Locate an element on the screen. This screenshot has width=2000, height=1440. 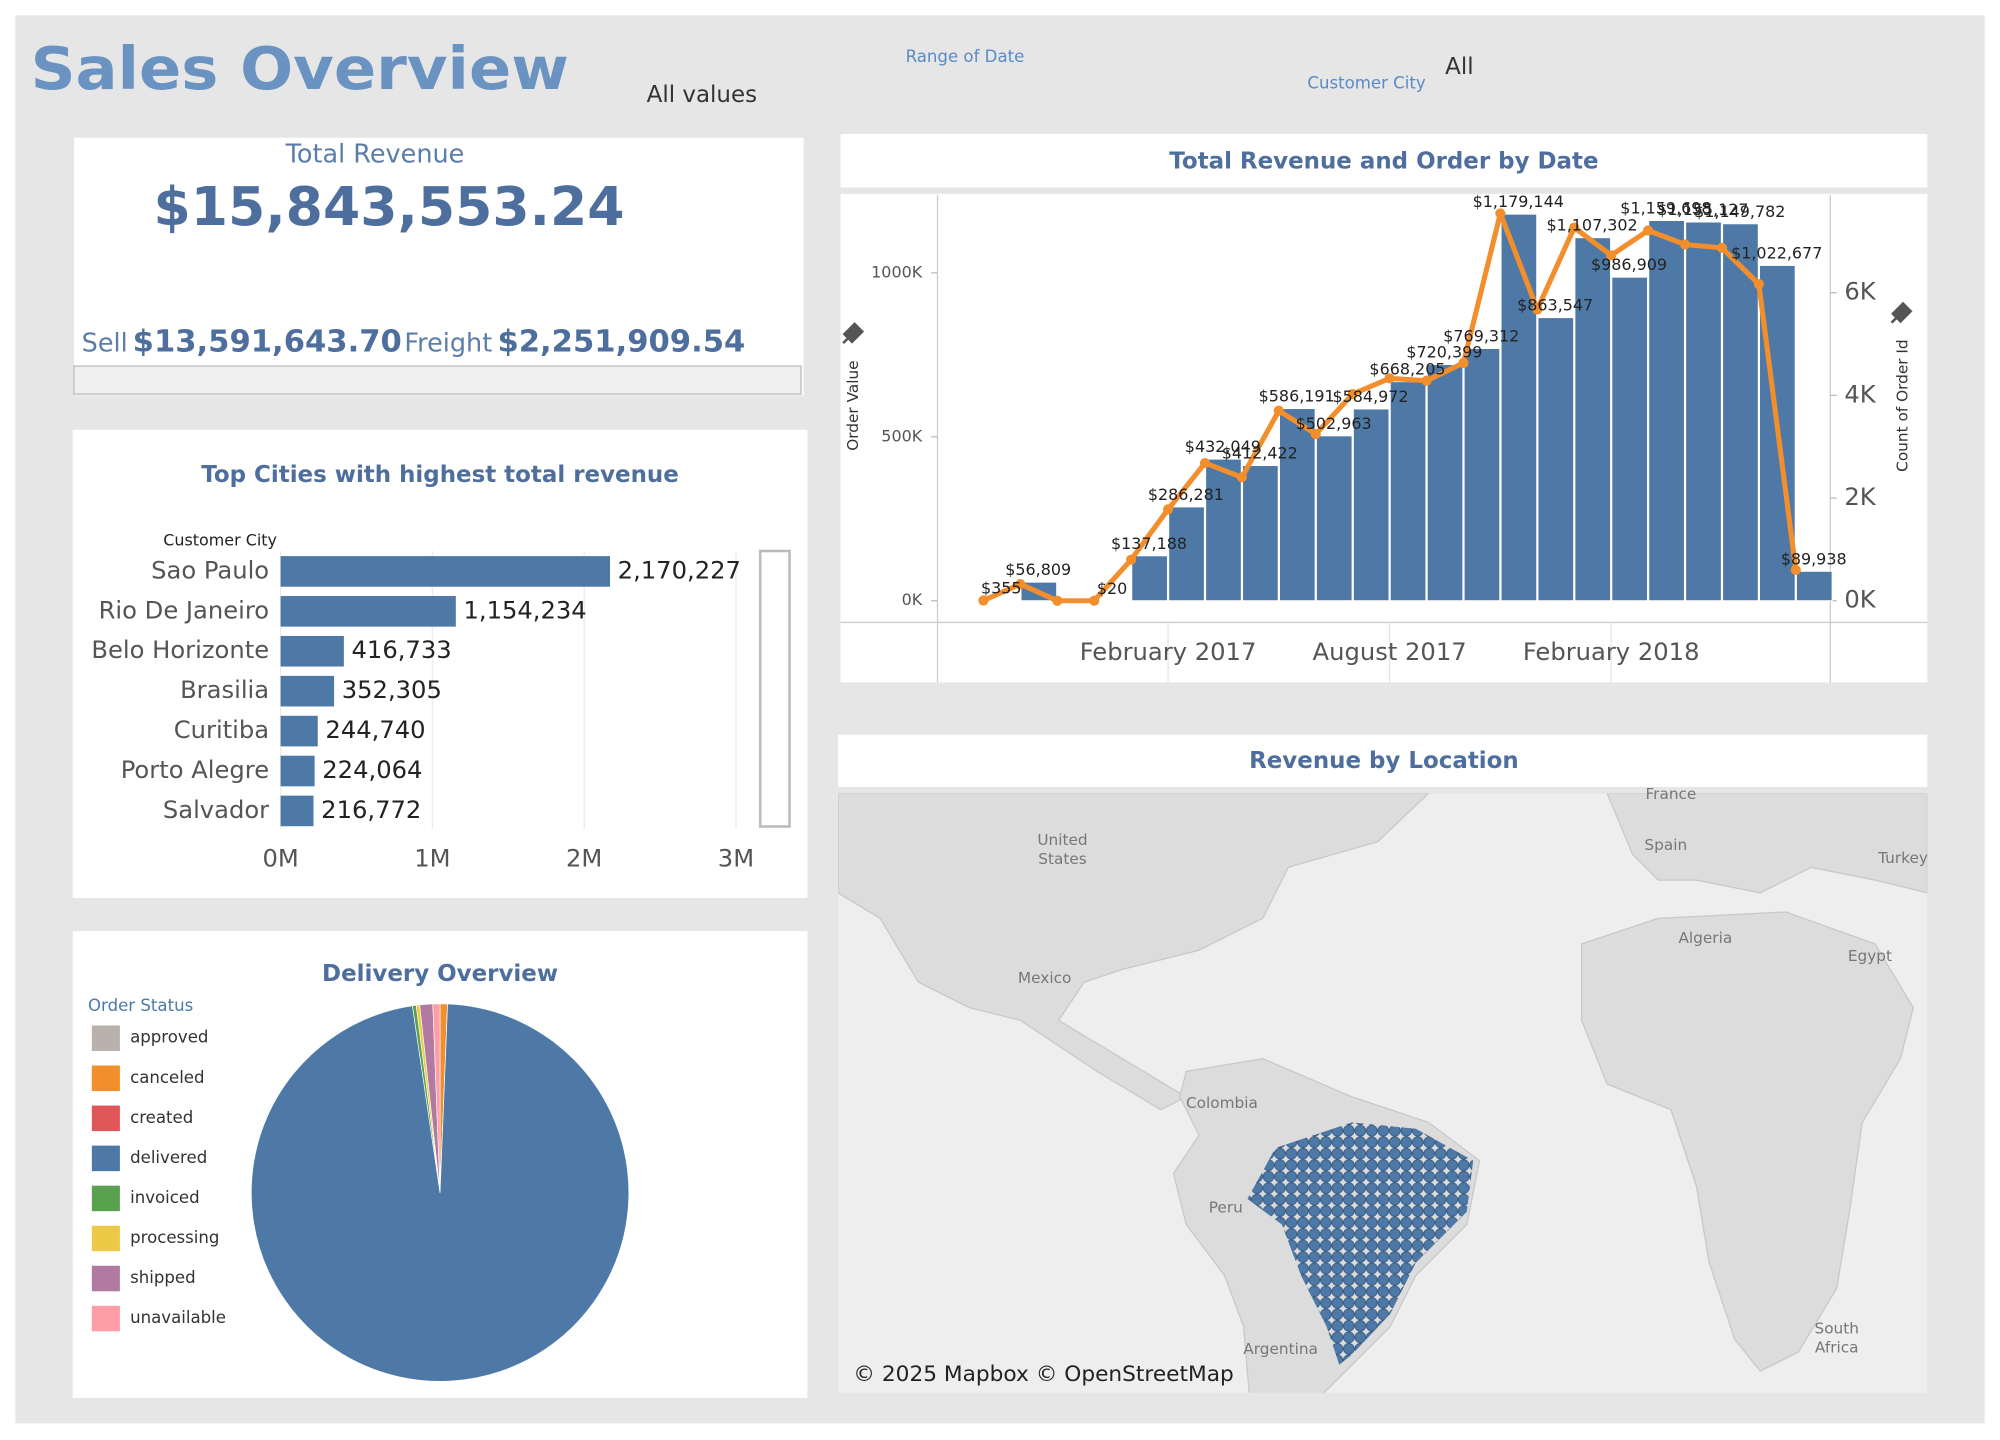
land is located at coordinates (1747, 1141).